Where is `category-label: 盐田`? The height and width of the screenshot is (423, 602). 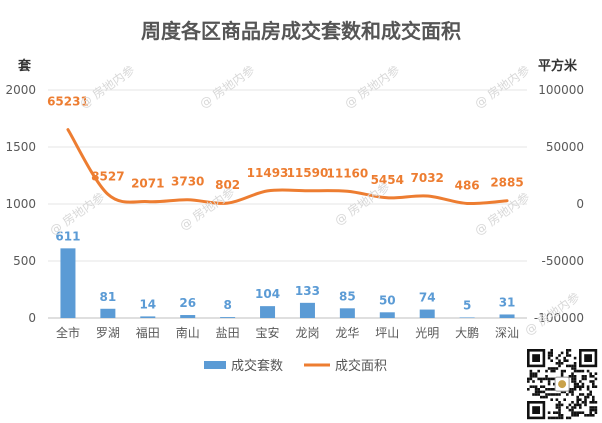
category-label: 盐田 is located at coordinates (228, 333).